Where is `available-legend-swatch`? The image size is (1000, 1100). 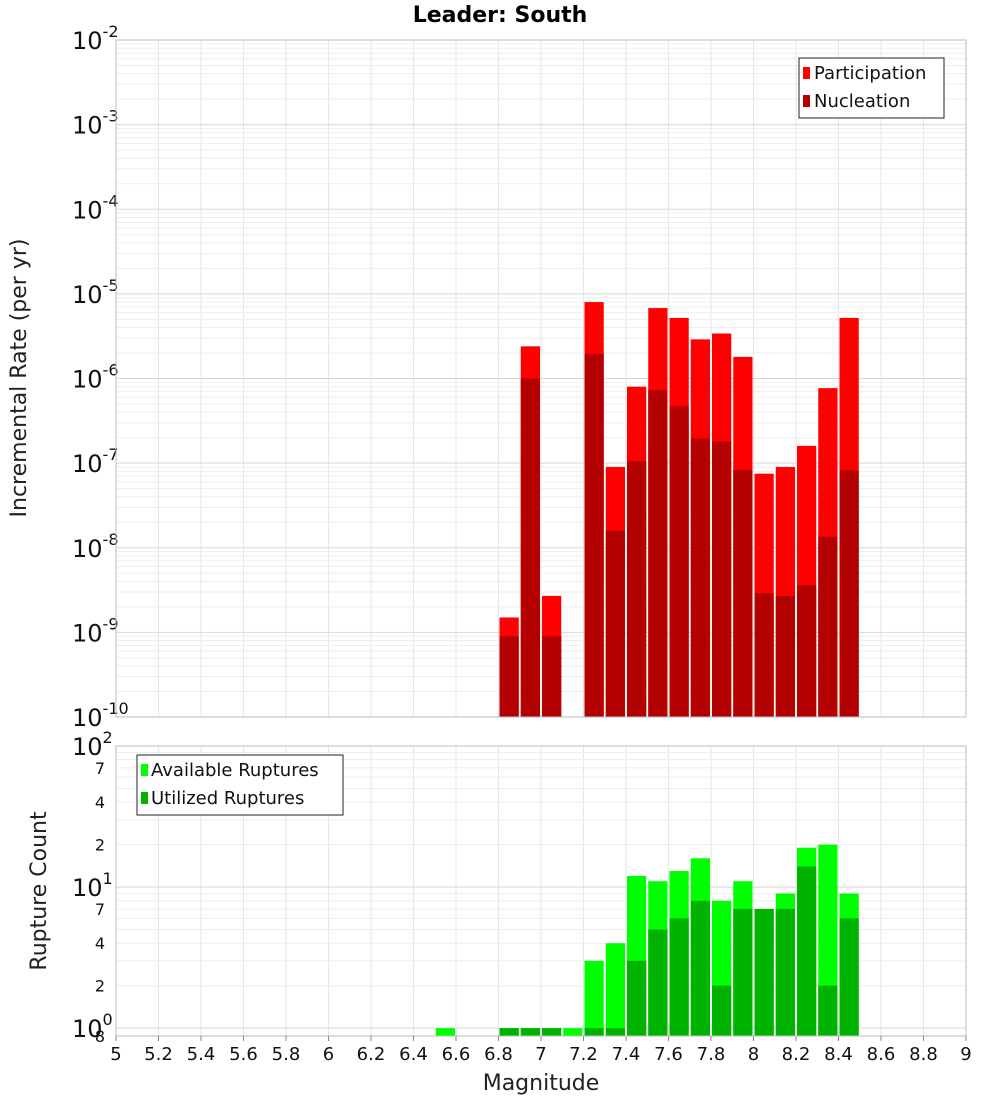
available-legend-swatch is located at coordinates (144, 770).